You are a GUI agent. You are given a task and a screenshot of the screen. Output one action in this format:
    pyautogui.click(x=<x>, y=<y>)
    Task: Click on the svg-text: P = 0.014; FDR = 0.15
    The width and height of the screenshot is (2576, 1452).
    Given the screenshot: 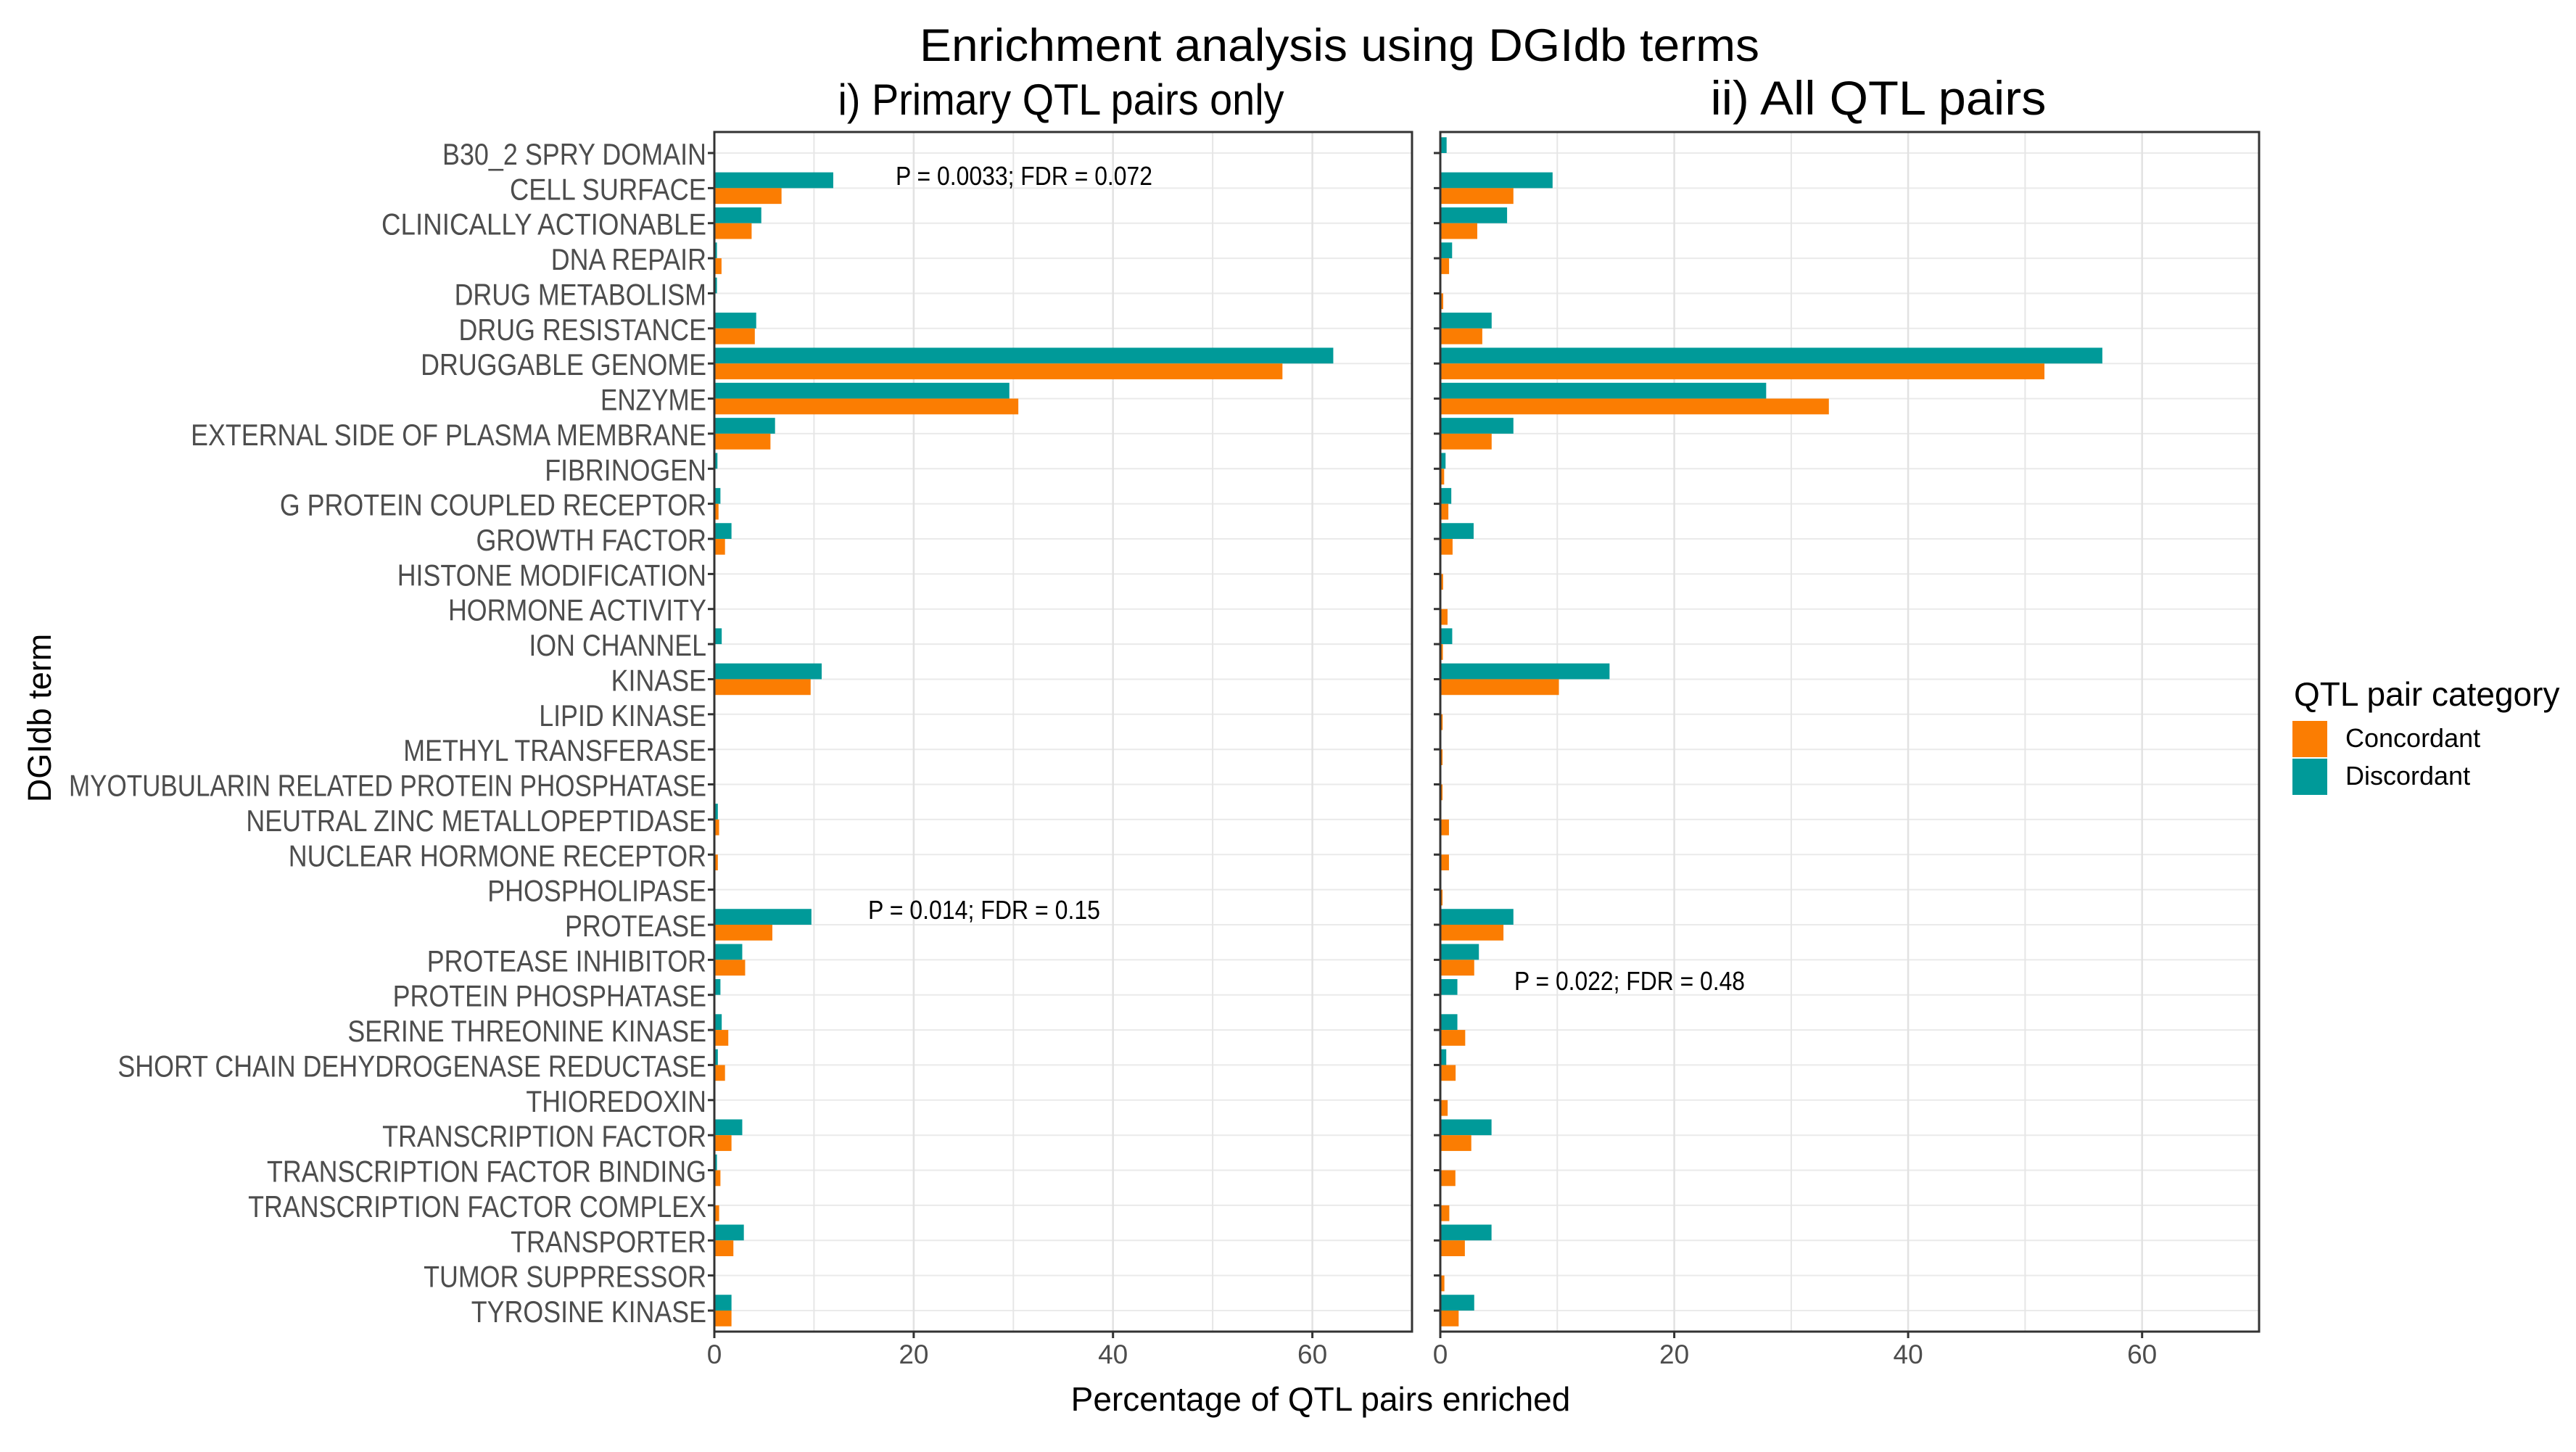 What is the action you would take?
    pyautogui.click(x=984, y=910)
    